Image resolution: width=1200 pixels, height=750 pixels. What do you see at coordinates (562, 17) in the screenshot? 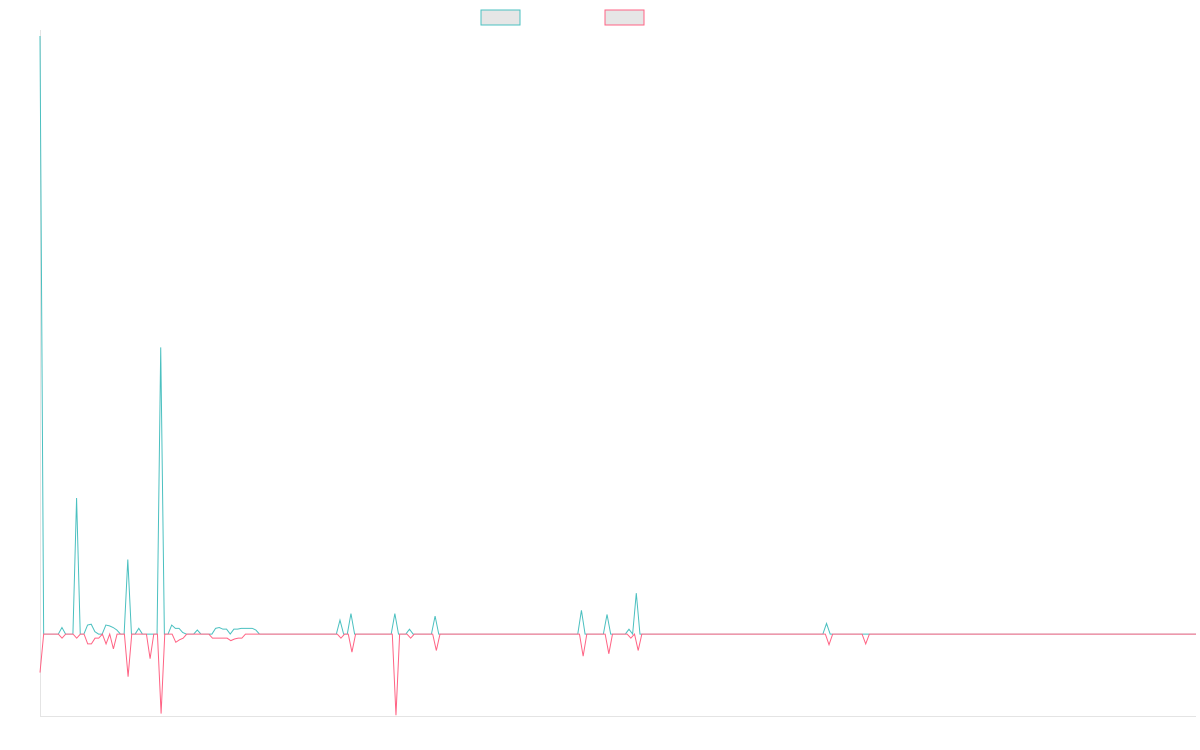
I see `legend` at bounding box center [562, 17].